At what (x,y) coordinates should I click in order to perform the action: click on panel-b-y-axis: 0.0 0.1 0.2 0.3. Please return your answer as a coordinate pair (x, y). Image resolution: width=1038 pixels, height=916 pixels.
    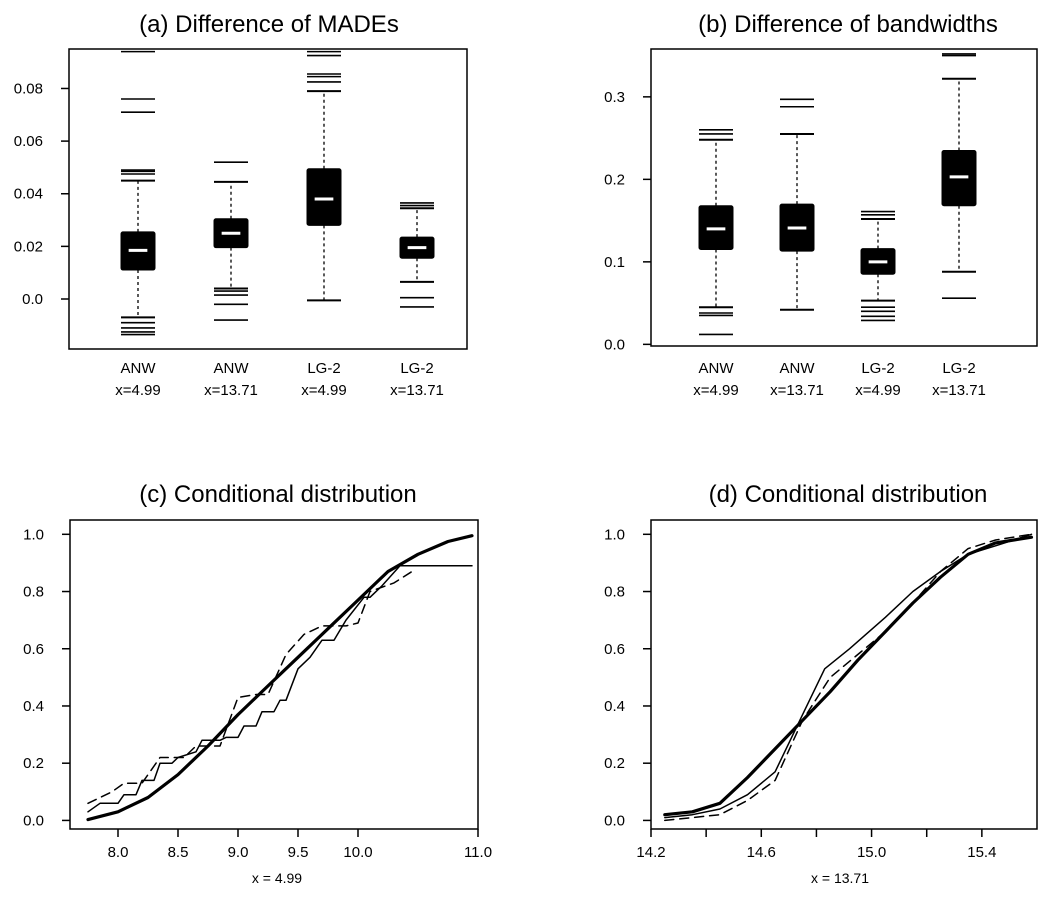
    Looking at the image, I should click on (627, 221).